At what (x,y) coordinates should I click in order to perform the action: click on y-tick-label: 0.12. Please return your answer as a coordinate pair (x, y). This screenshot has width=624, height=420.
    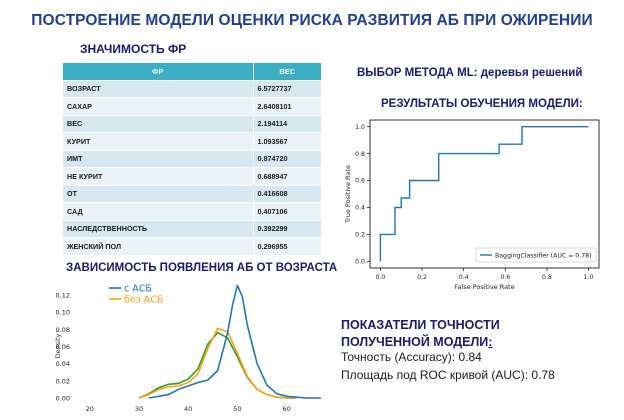
    Looking at the image, I should click on (63, 295).